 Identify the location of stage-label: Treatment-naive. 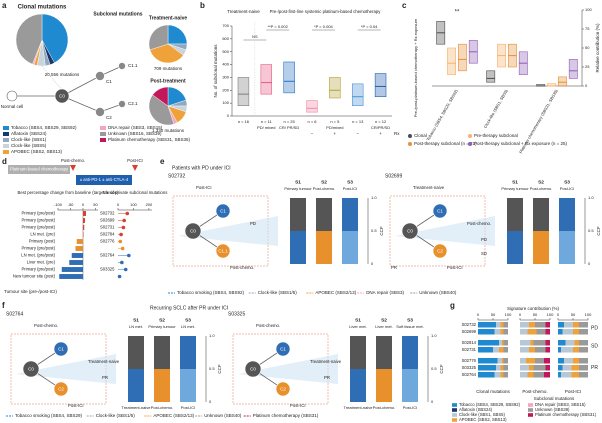
(137, 407).